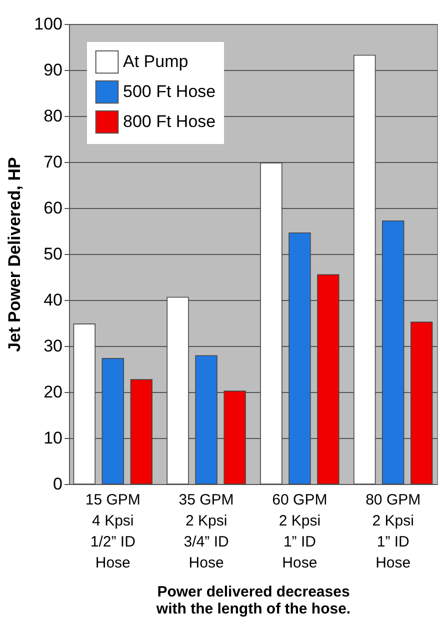 The width and height of the screenshot is (442, 621). Describe the element at coordinates (53, 346) in the screenshot. I see `y-tick-label: 30` at that location.